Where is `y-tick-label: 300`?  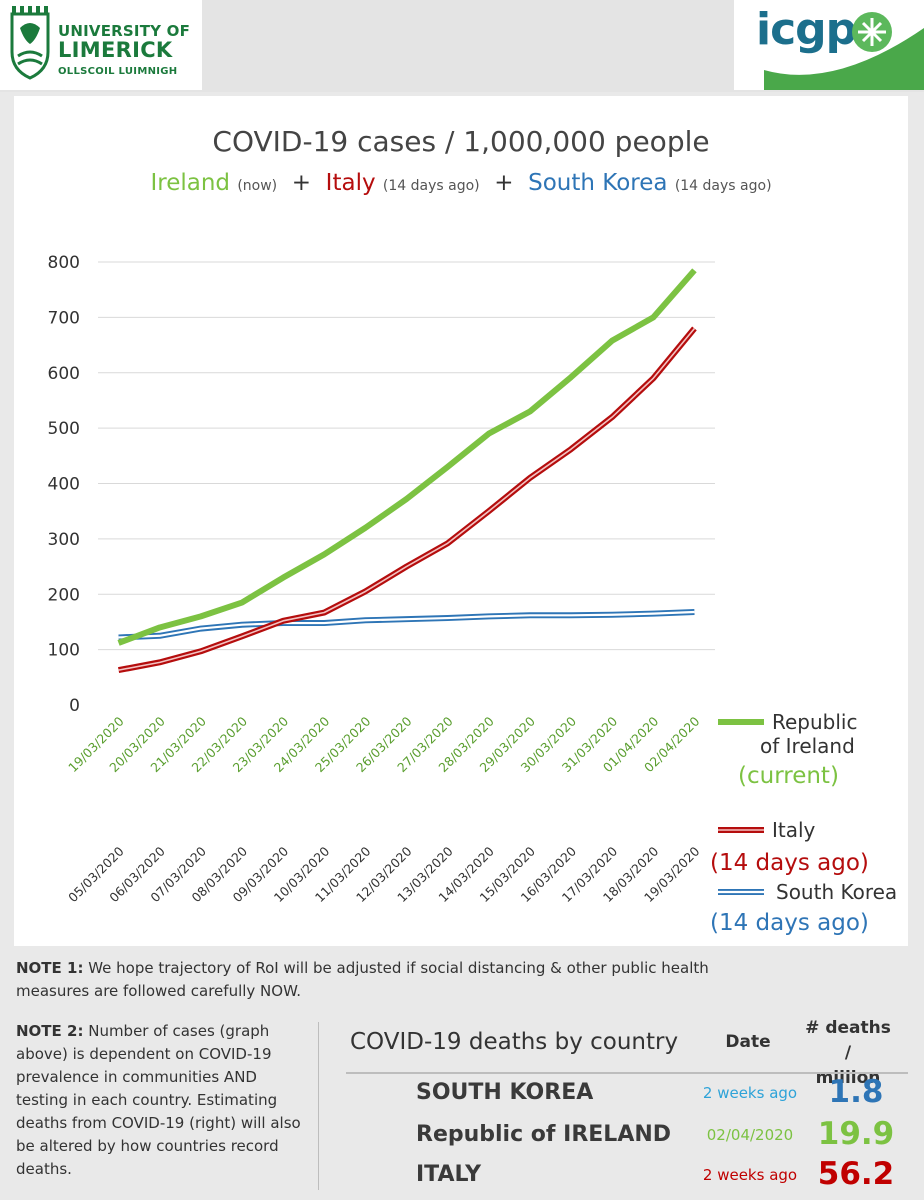 y-tick-label: 300 is located at coordinates (64, 540).